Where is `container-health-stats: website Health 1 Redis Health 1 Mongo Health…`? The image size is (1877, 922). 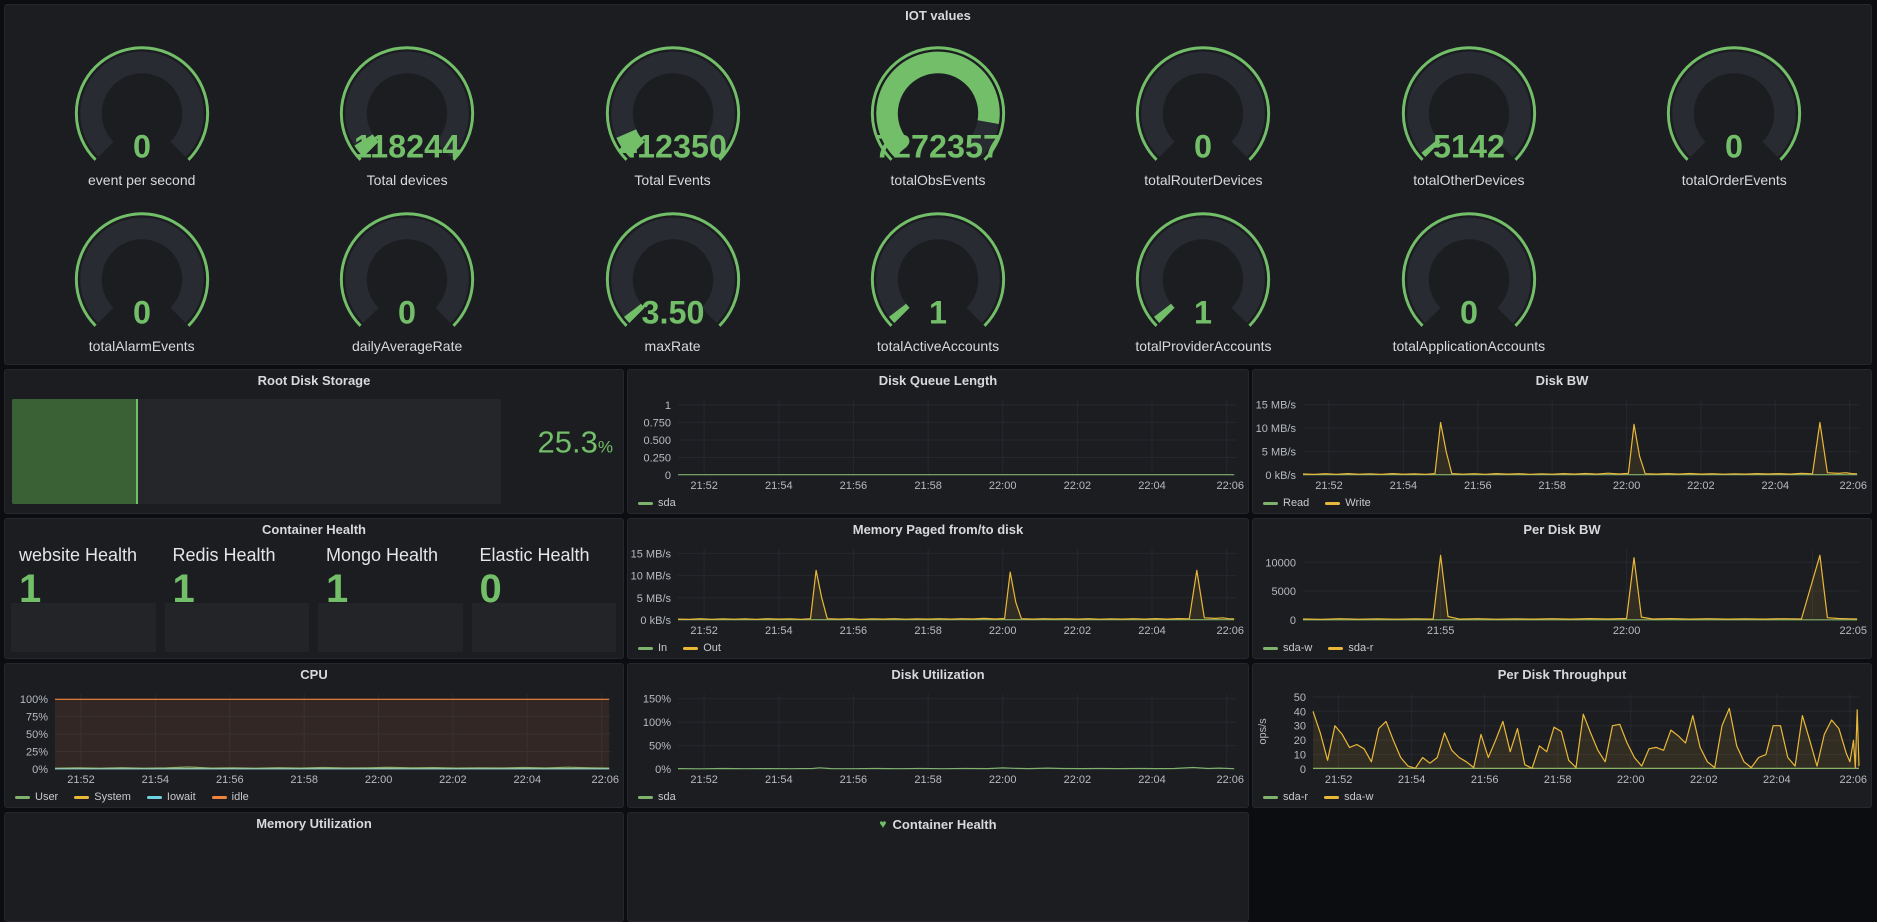 container-health-stats: website Health 1 Redis Health 1 Mongo Health… is located at coordinates (314, 598).